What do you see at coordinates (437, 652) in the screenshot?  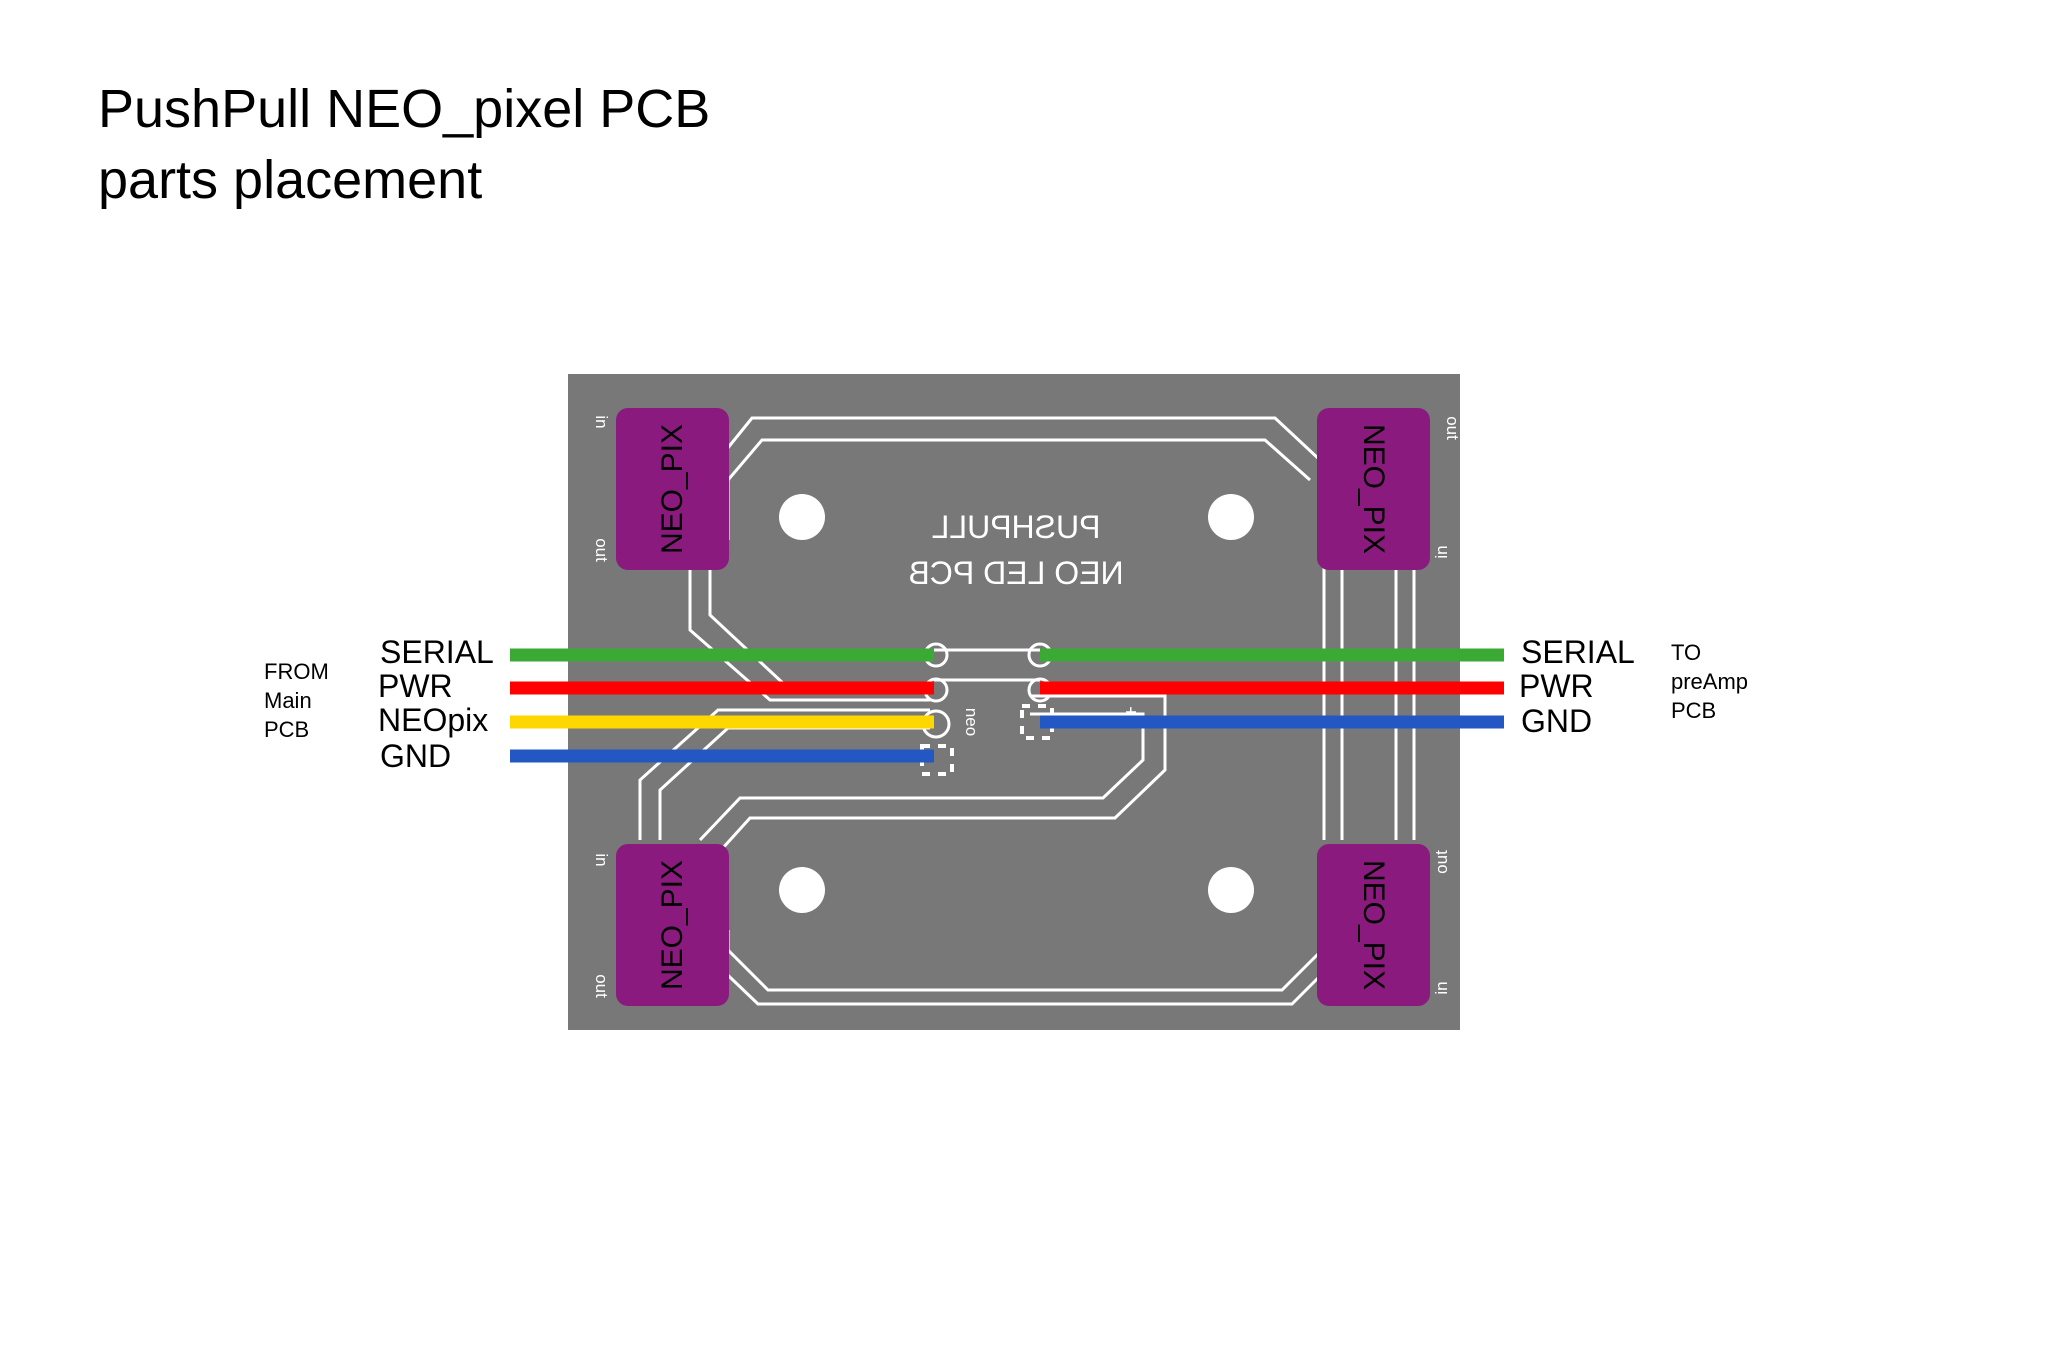 I see `left-wire-label-serial: SERIAL` at bounding box center [437, 652].